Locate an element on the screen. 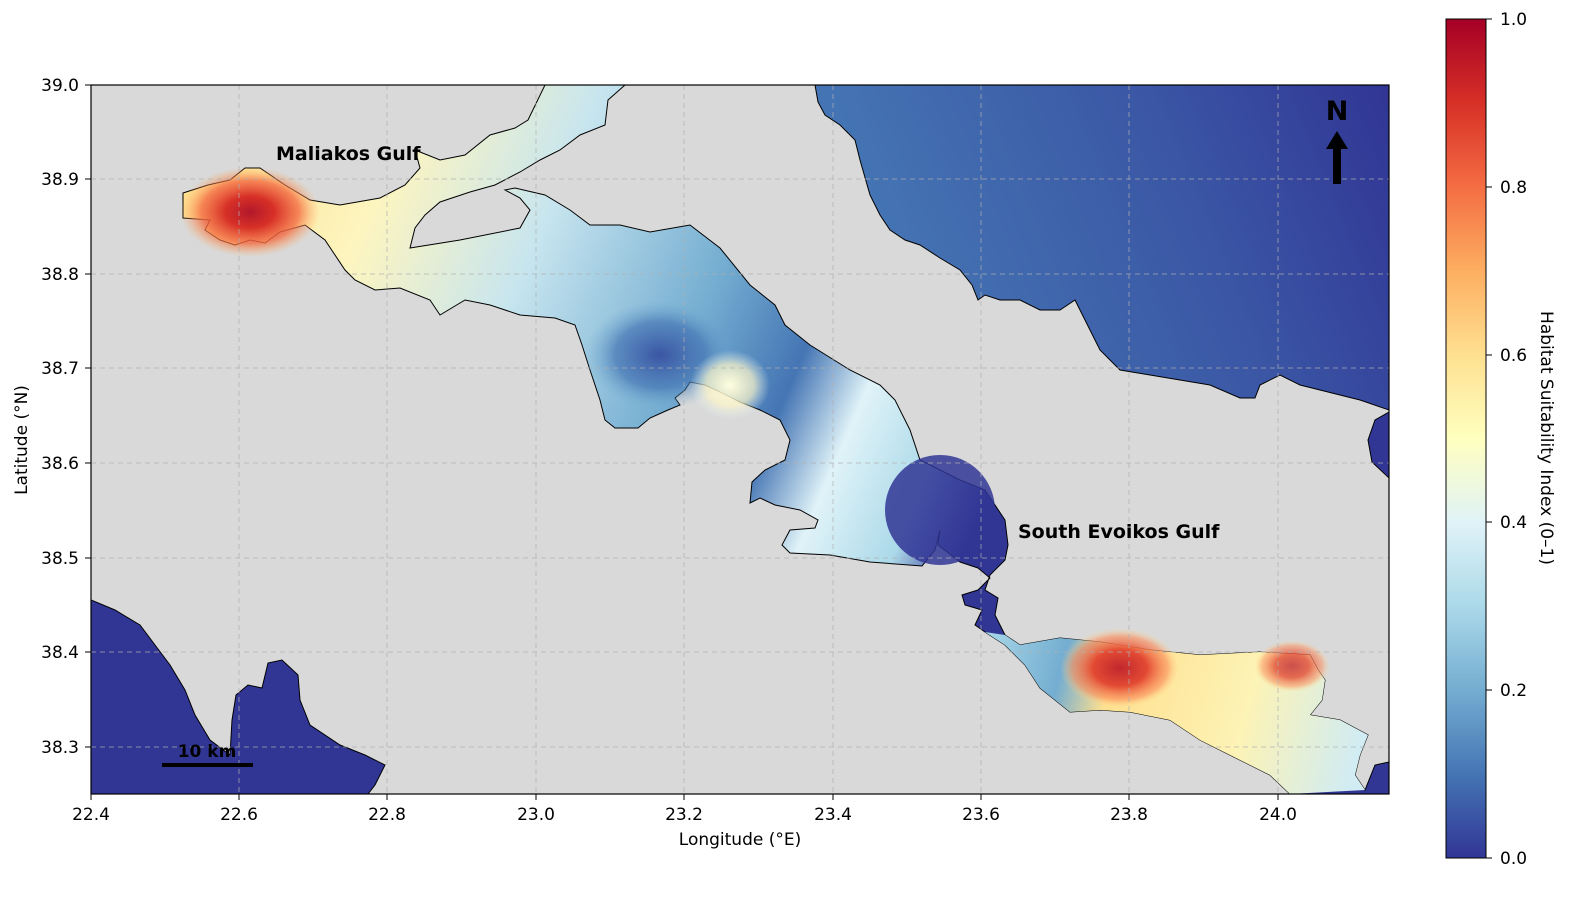 The width and height of the screenshot is (1595, 897). scale-bar: 10 km is located at coordinates (207, 754).